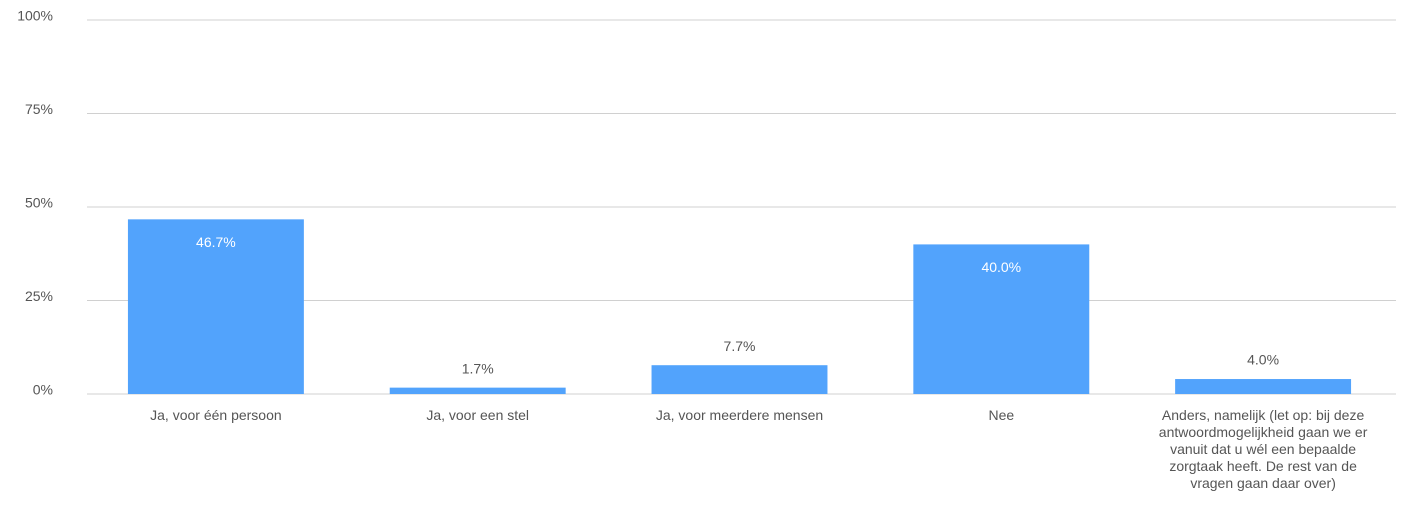  What do you see at coordinates (216, 415) in the screenshot?
I see `x-tick-label: Ja, voor één persoon` at bounding box center [216, 415].